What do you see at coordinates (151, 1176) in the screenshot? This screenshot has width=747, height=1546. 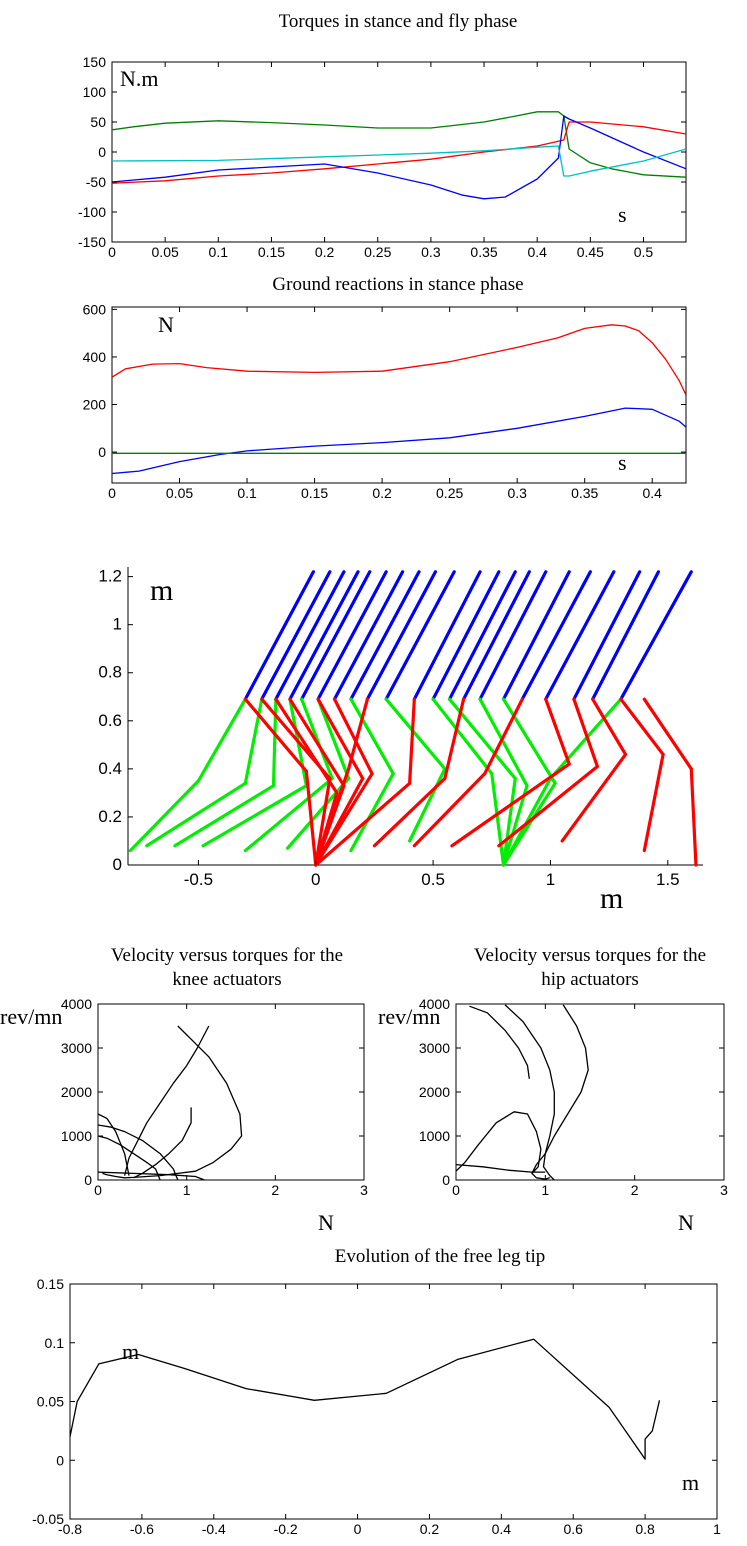 I see `knee-series-6-line` at bounding box center [151, 1176].